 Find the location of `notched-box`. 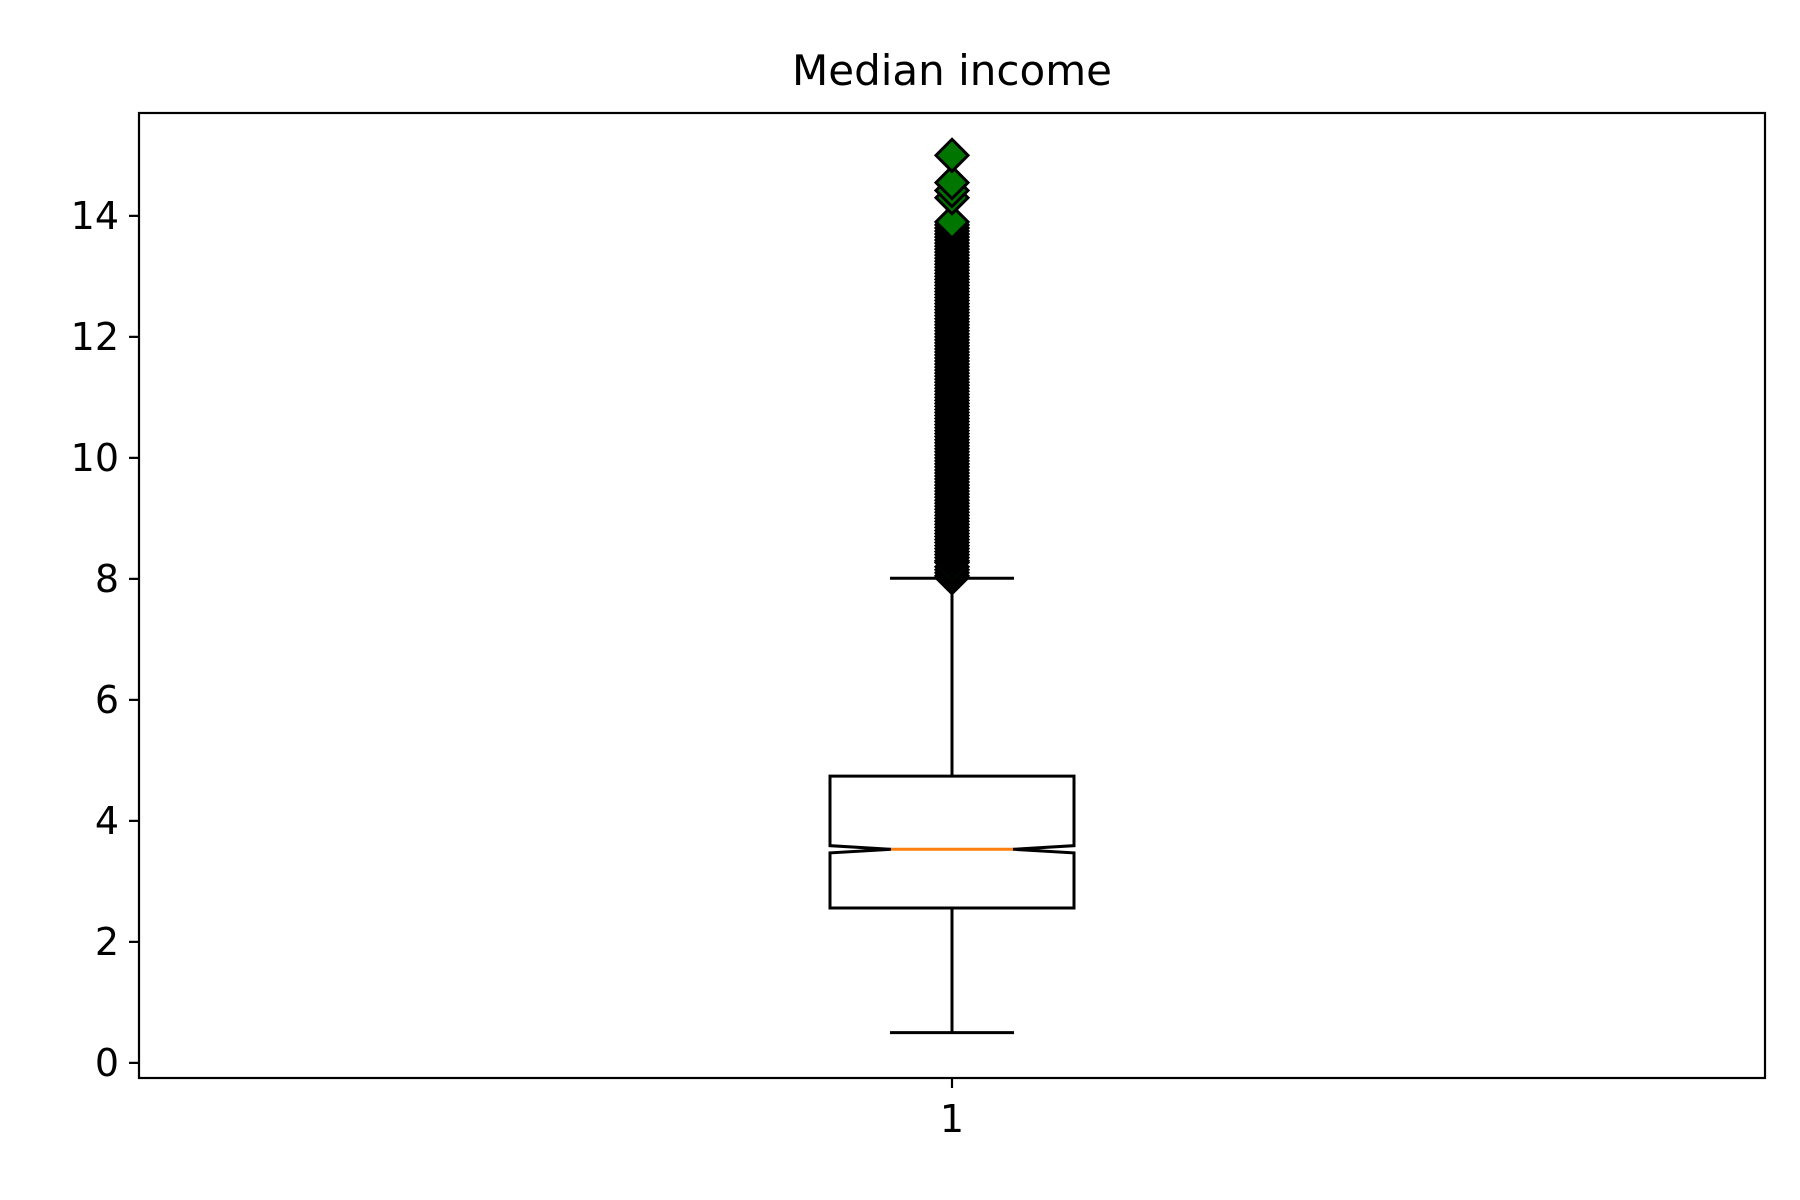

notched-box is located at coordinates (952, 842).